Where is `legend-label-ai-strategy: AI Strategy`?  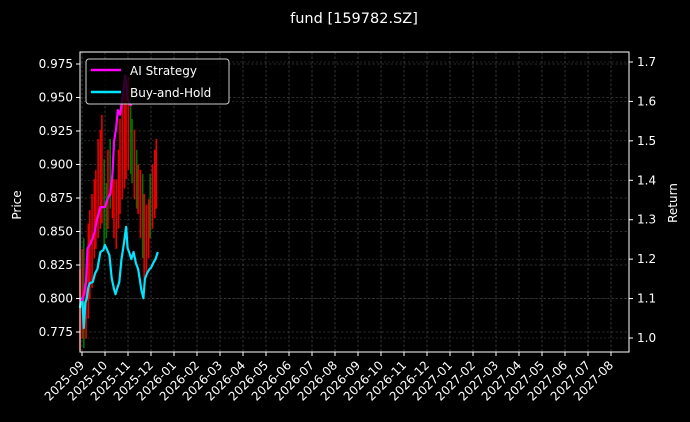
legend-label-ai-strategy: AI Strategy is located at coordinates (163, 71).